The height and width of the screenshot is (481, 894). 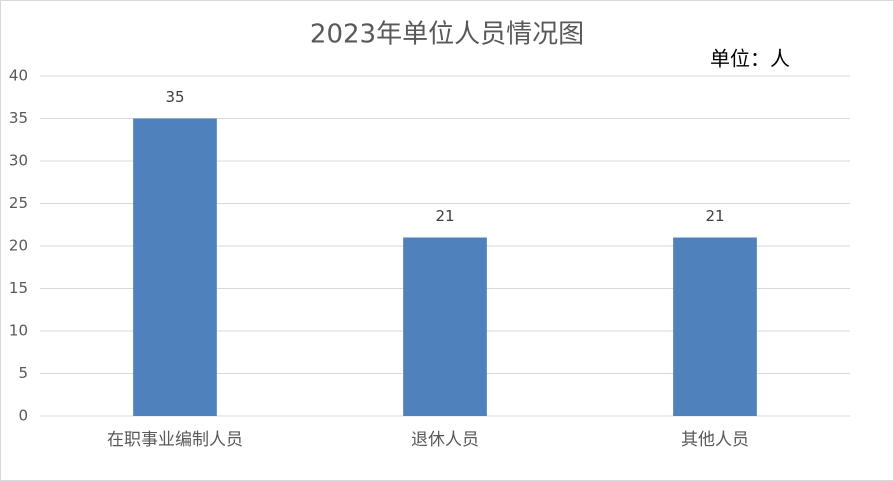 What do you see at coordinates (18, 288) in the screenshot?
I see `y-tick-label: 15` at bounding box center [18, 288].